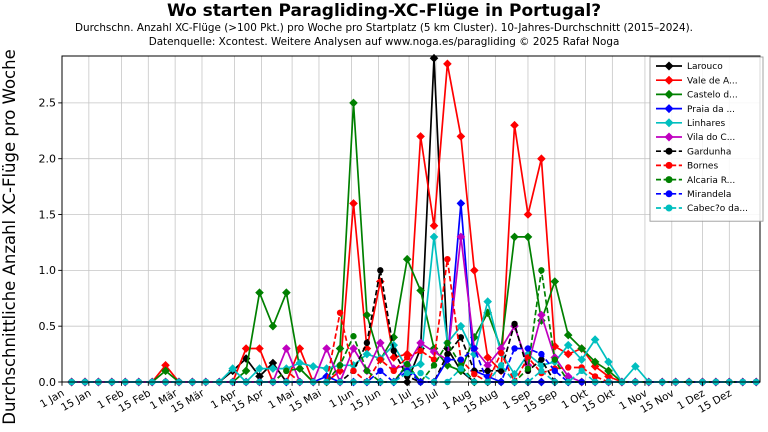 Image resolution: width=768 pixels, height=432 pixels. Describe the element at coordinates (48, 159) in the screenshot. I see `y-tick-label: 2.0` at that location.